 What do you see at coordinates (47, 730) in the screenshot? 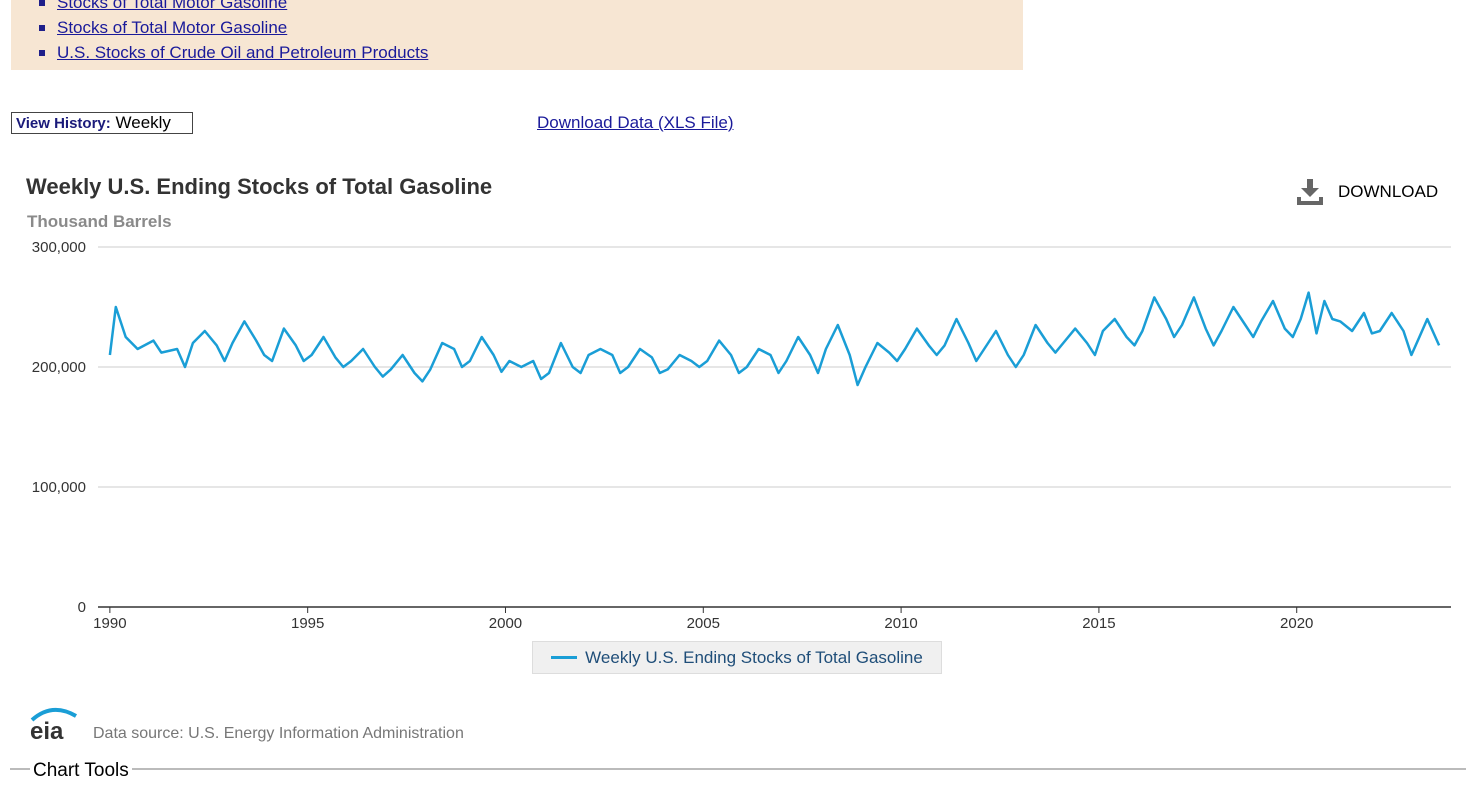
I see `eia-logo-text: eia` at bounding box center [47, 730].